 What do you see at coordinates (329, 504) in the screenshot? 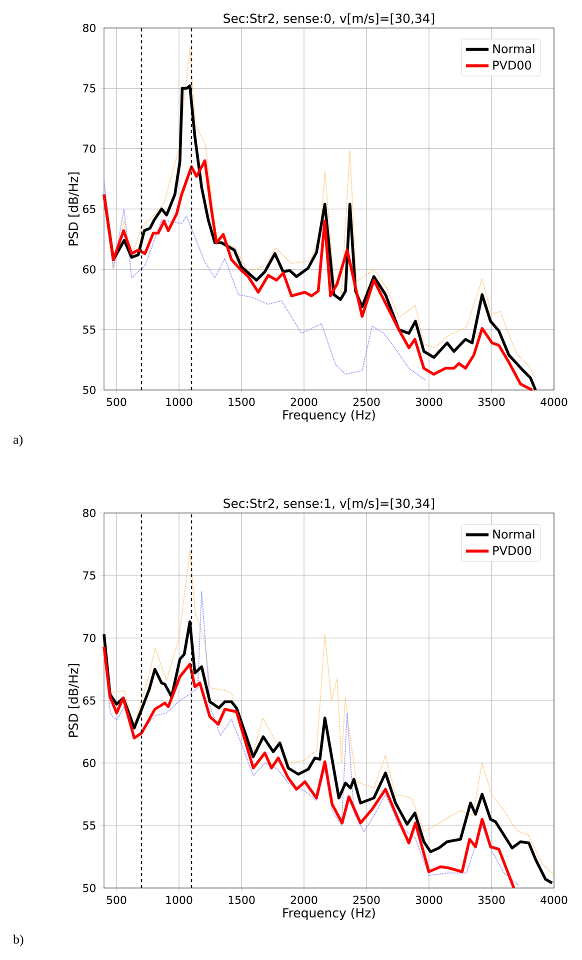
I see `chart-title: Sec:Str2, sense:1, v[m/s]=[30,34]` at bounding box center [329, 504].